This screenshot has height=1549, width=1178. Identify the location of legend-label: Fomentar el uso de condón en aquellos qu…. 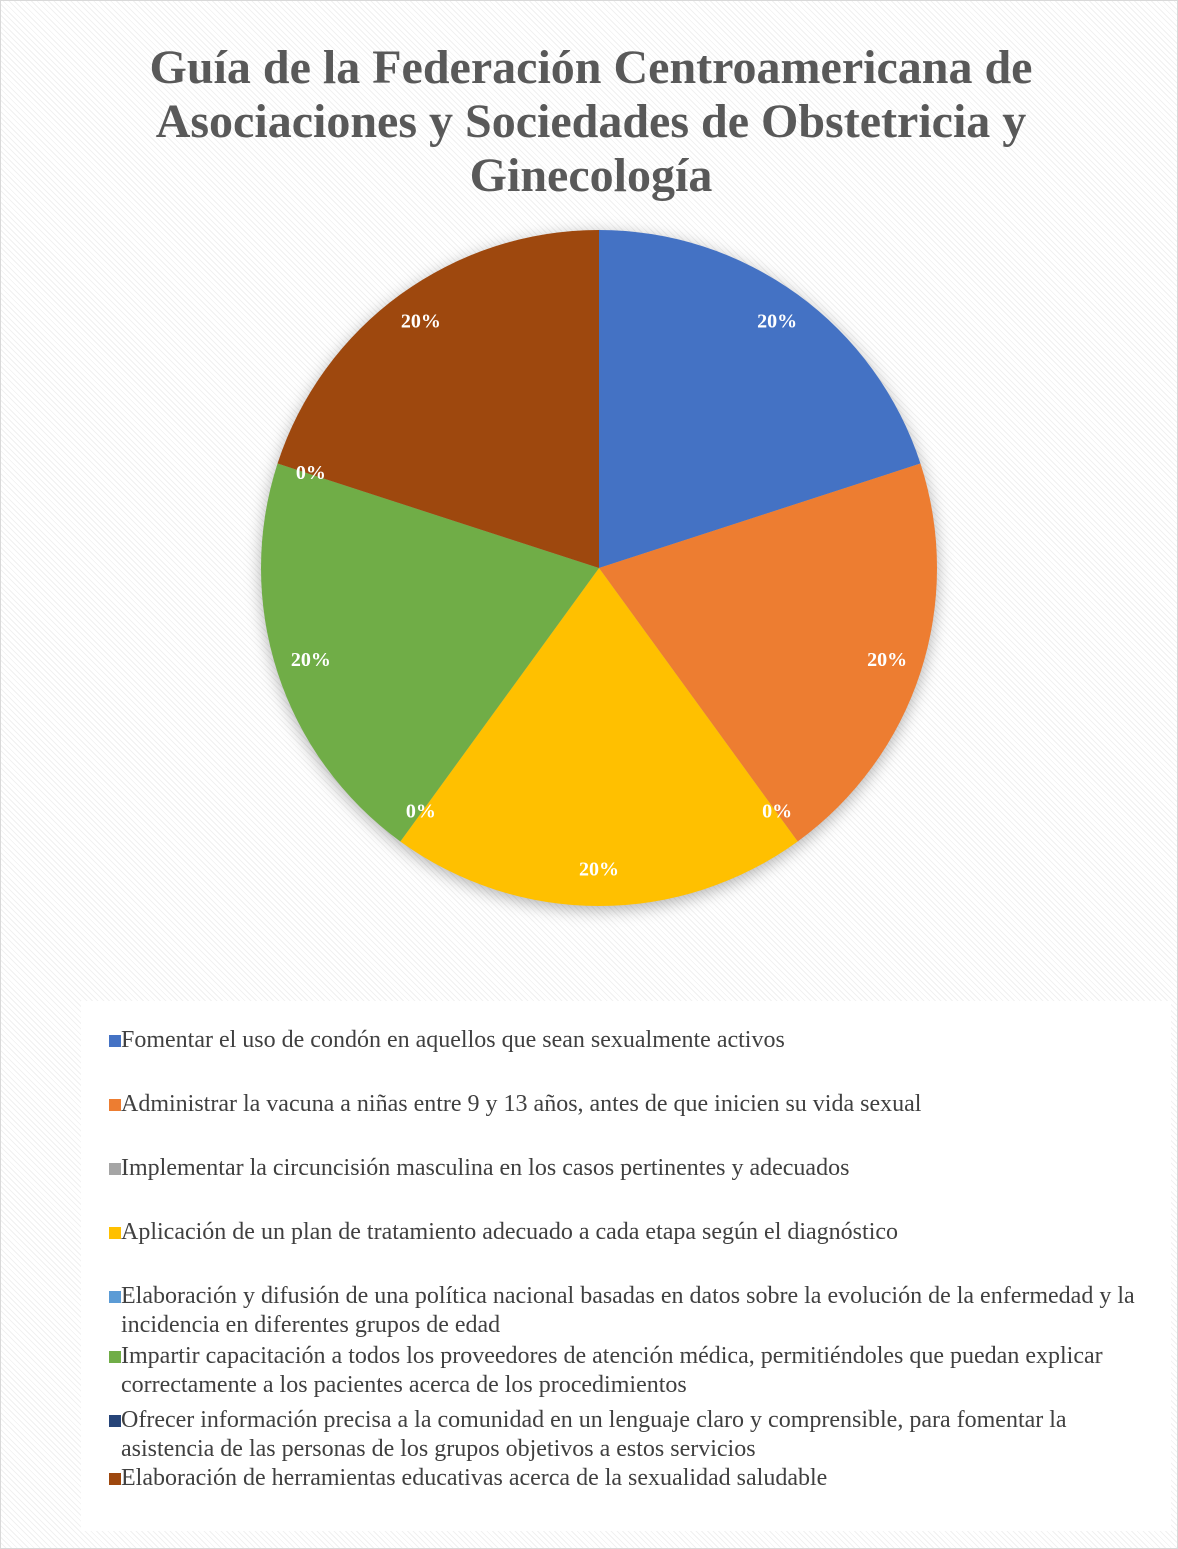
(453, 1040).